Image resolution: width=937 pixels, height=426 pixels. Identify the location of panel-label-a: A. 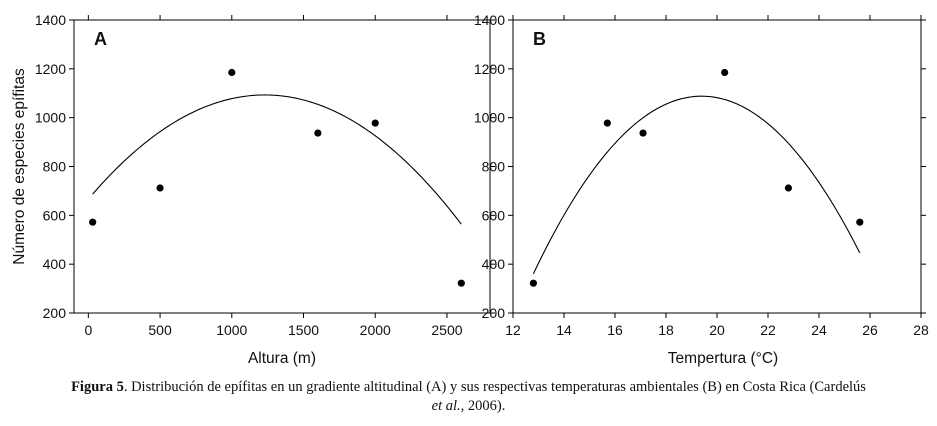
(100, 39).